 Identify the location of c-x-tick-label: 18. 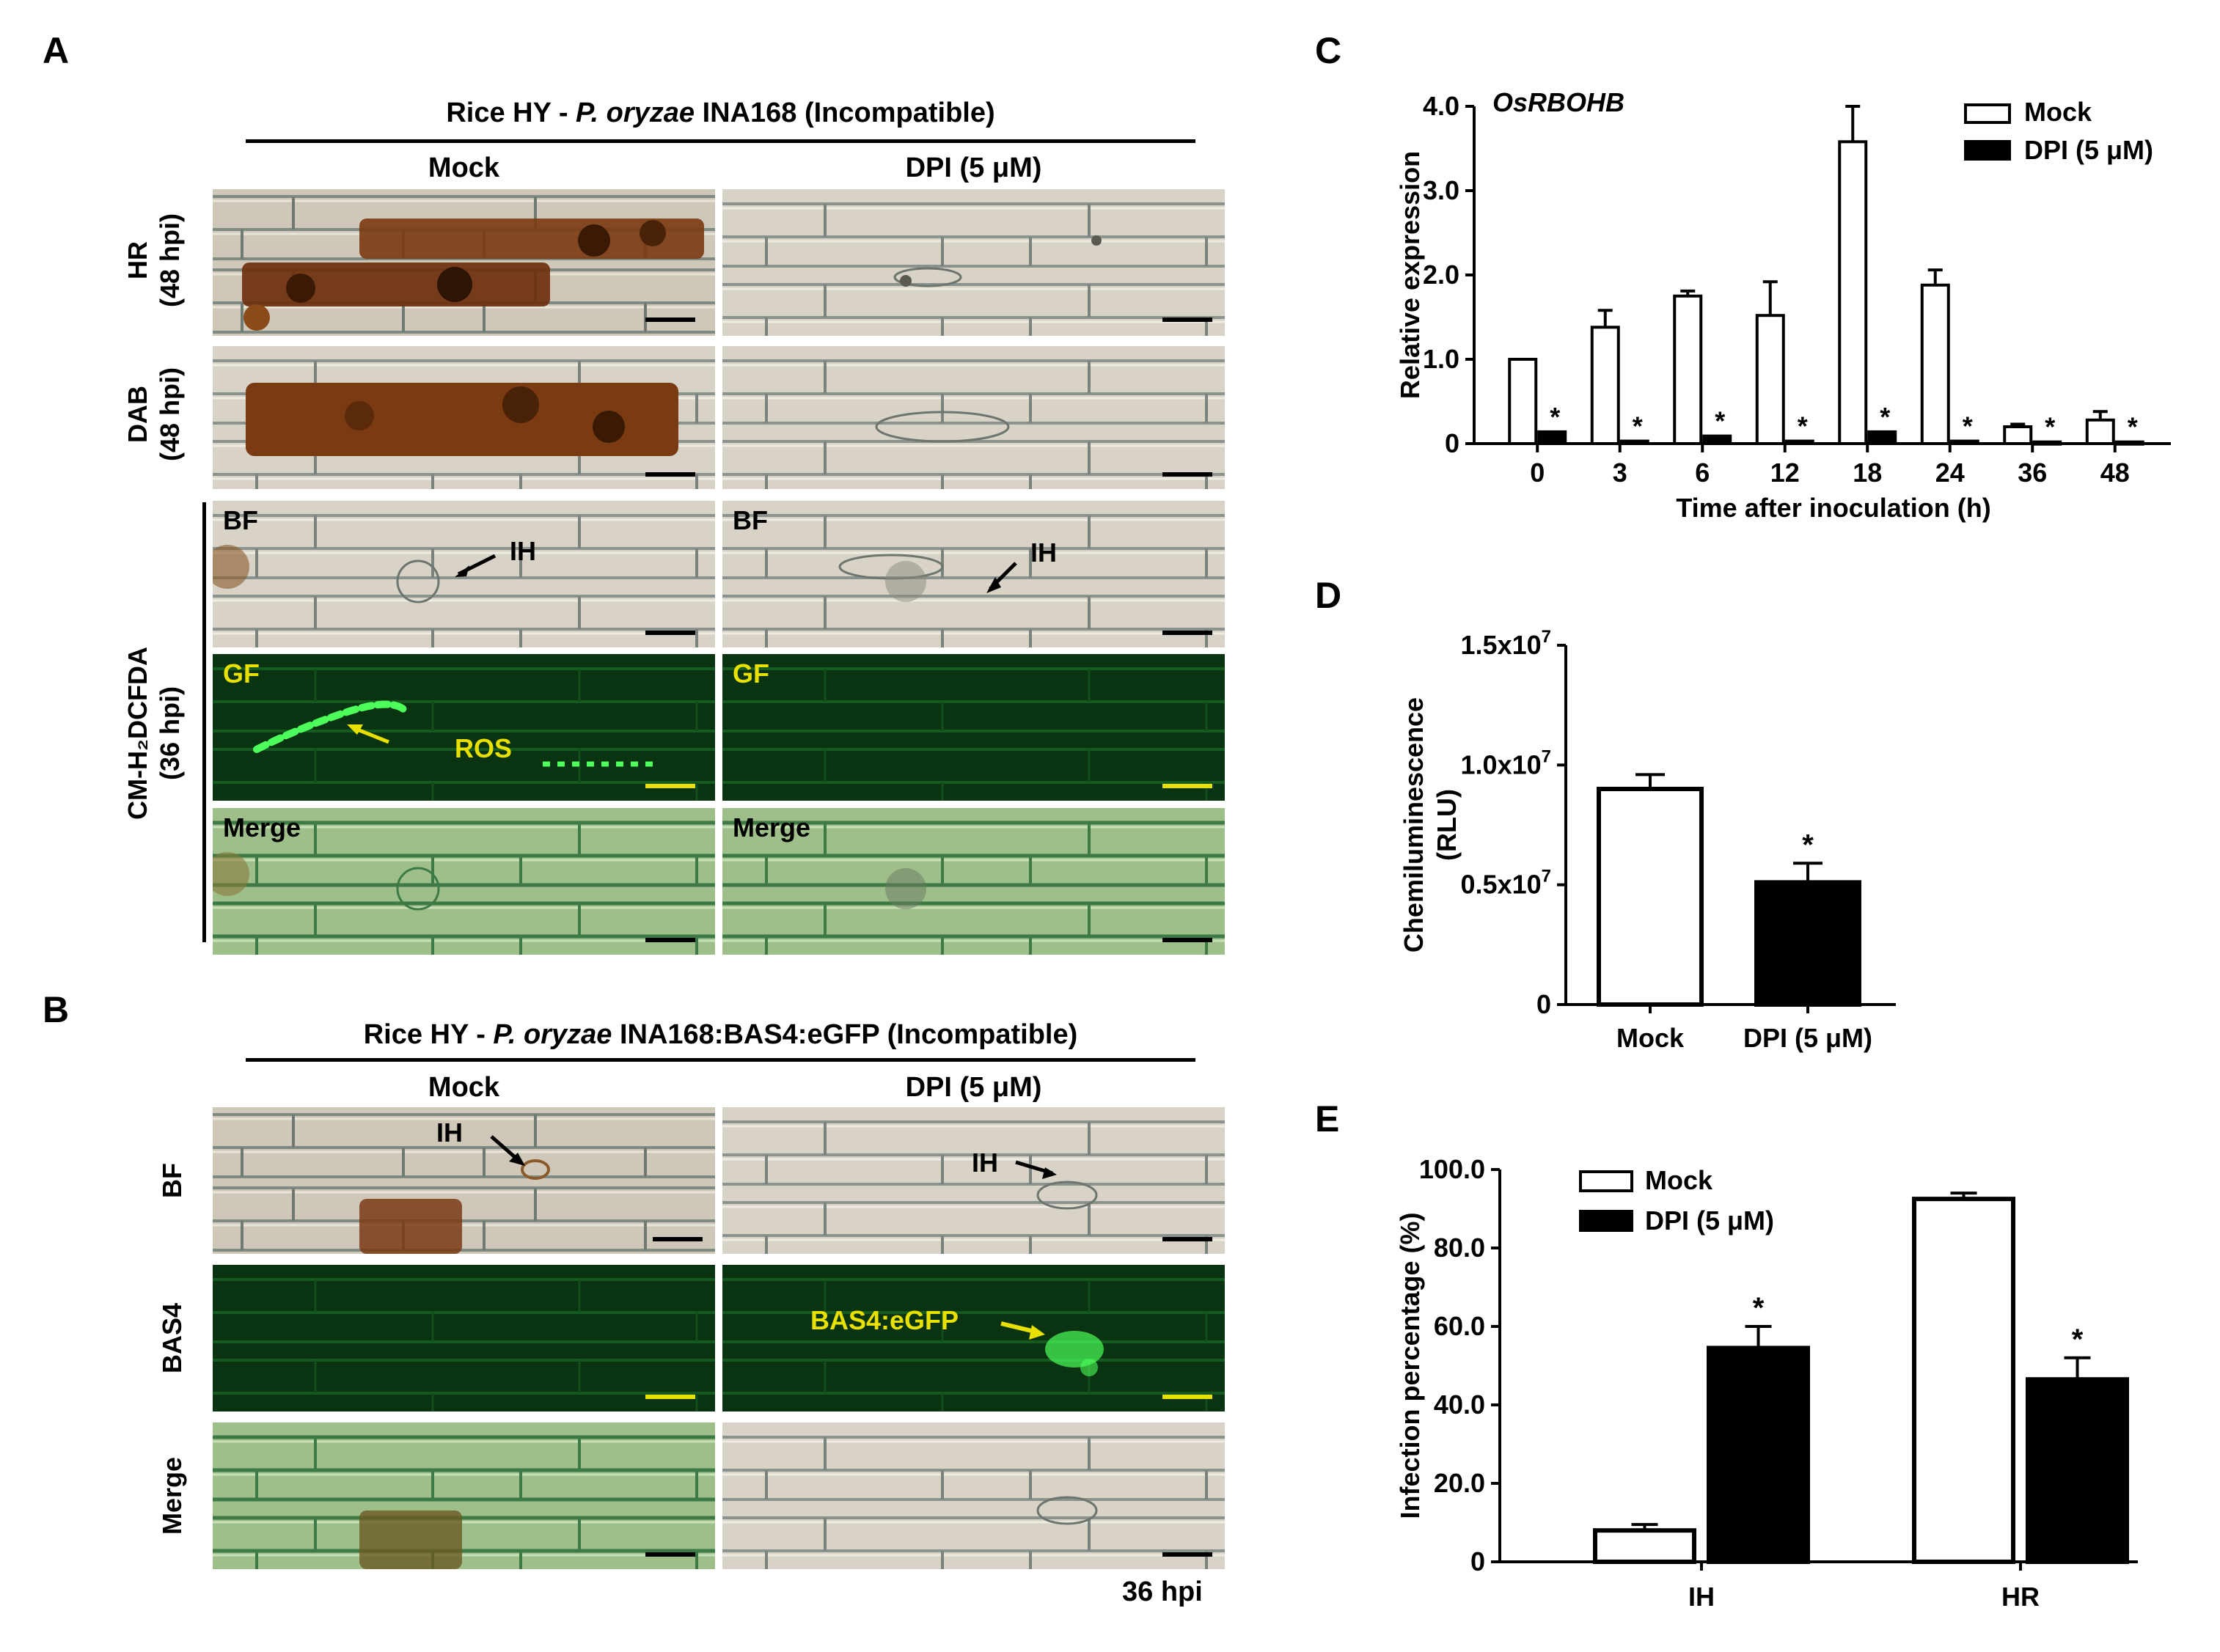
(1867, 473).